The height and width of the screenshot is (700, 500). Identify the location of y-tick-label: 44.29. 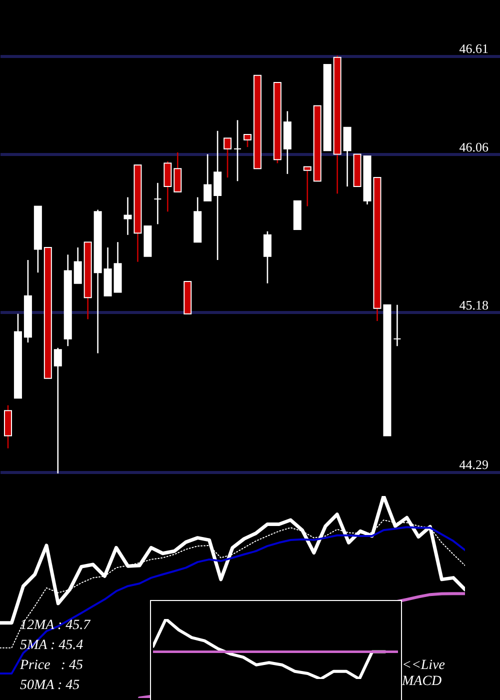
(473, 464).